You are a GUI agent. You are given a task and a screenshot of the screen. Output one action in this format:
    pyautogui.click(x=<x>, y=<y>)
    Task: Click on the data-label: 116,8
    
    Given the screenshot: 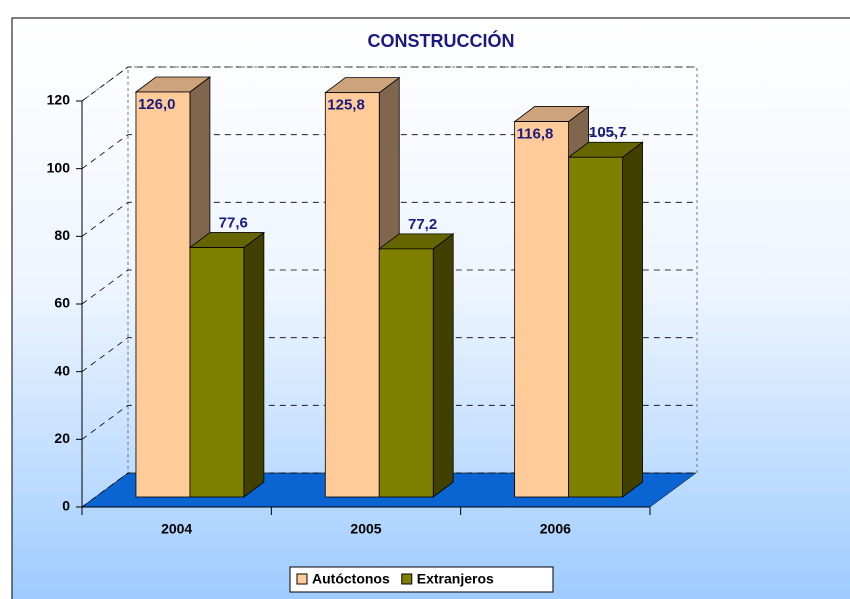 What is the action you would take?
    pyautogui.click(x=535, y=134)
    